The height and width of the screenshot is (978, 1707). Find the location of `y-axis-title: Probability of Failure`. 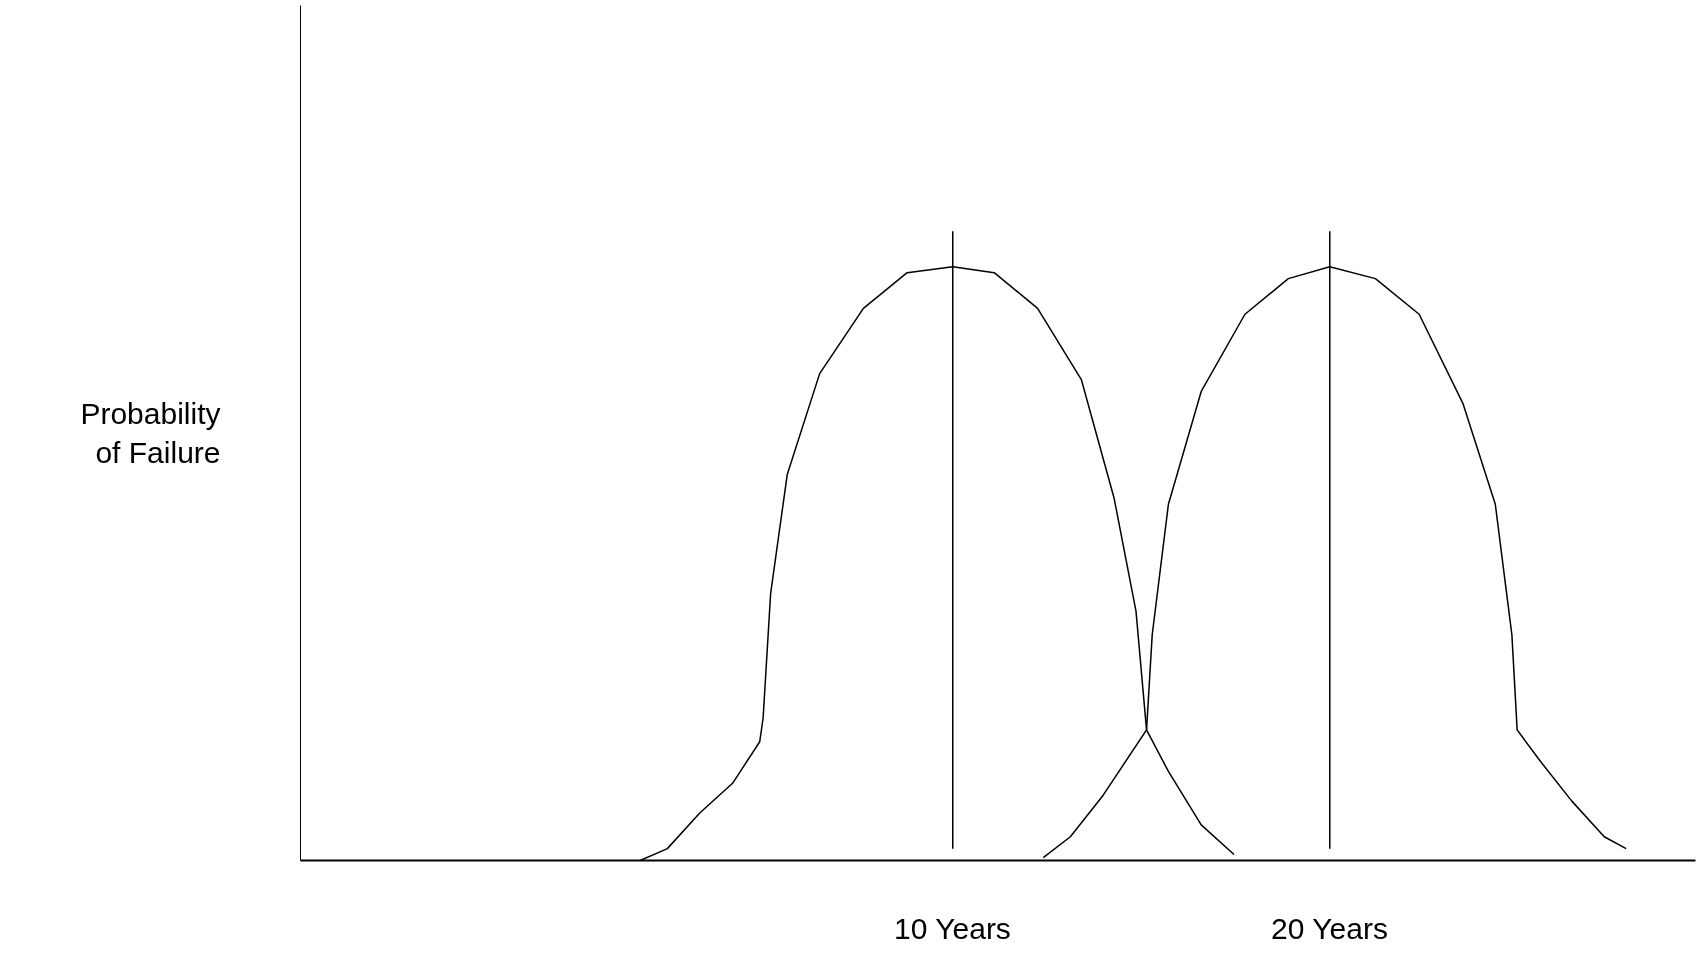

y-axis-title: Probability of Failure is located at coordinates (150, 433).